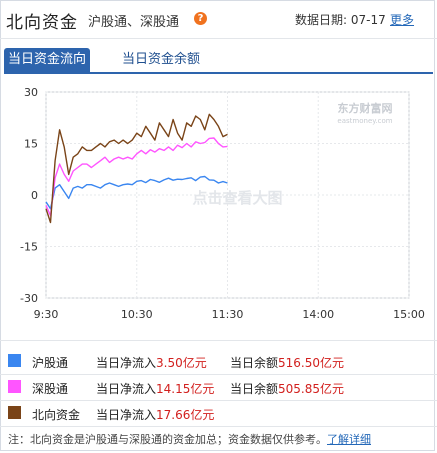 This screenshot has height=453, width=437. I want to click on data-date: 数据日期: 07-17, so click(340, 19).